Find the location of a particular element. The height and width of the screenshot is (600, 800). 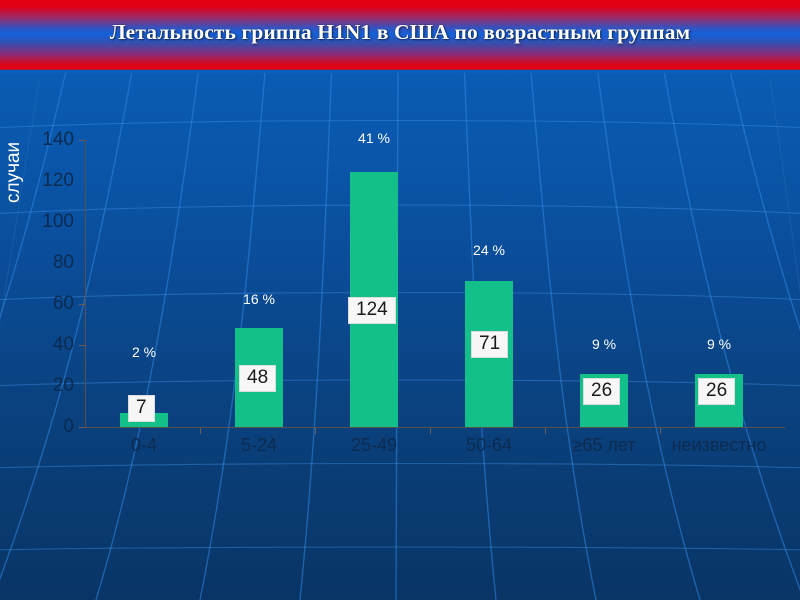

bar-percent-label-unknown: 9 % is located at coordinates (719, 344).